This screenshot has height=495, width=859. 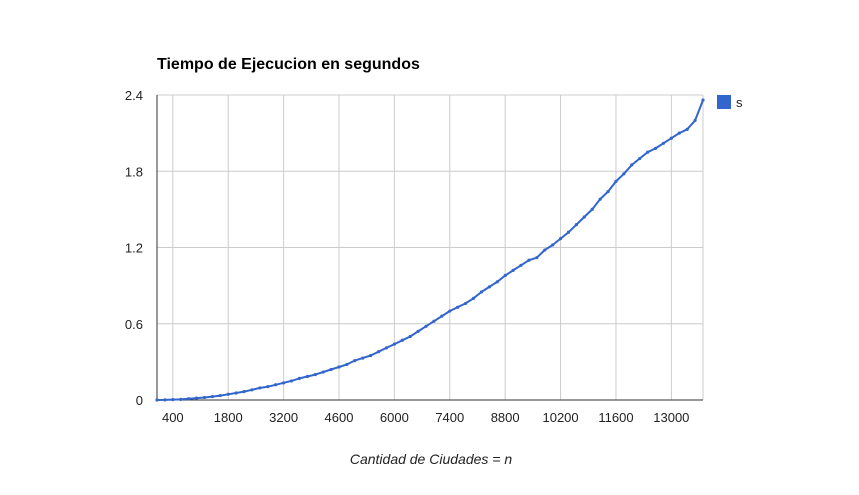 I want to click on x-tick-label: 11600, so click(x=615, y=417).